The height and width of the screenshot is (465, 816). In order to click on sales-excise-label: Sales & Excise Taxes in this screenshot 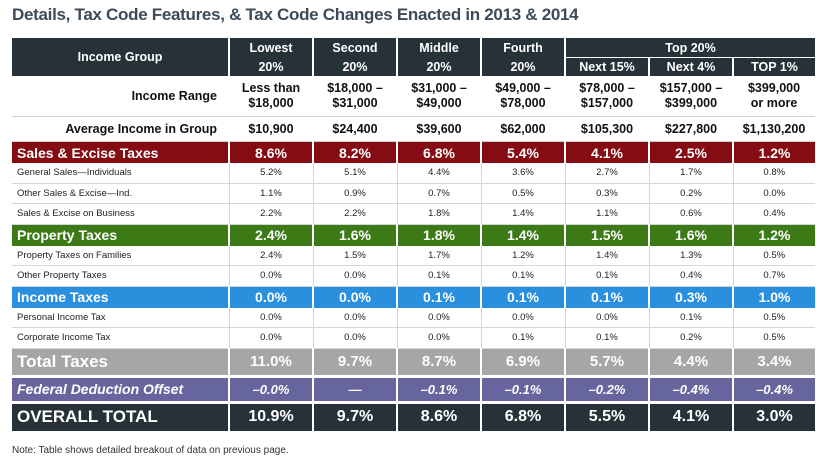, I will do `click(121, 152)`.